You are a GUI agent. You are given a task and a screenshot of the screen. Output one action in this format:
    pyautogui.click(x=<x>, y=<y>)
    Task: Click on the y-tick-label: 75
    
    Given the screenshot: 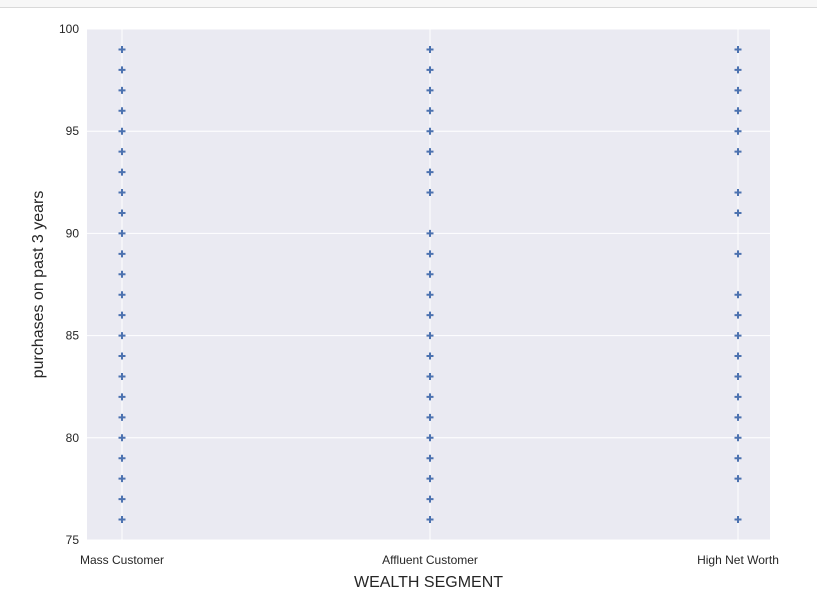 What is the action you would take?
    pyautogui.click(x=73, y=540)
    